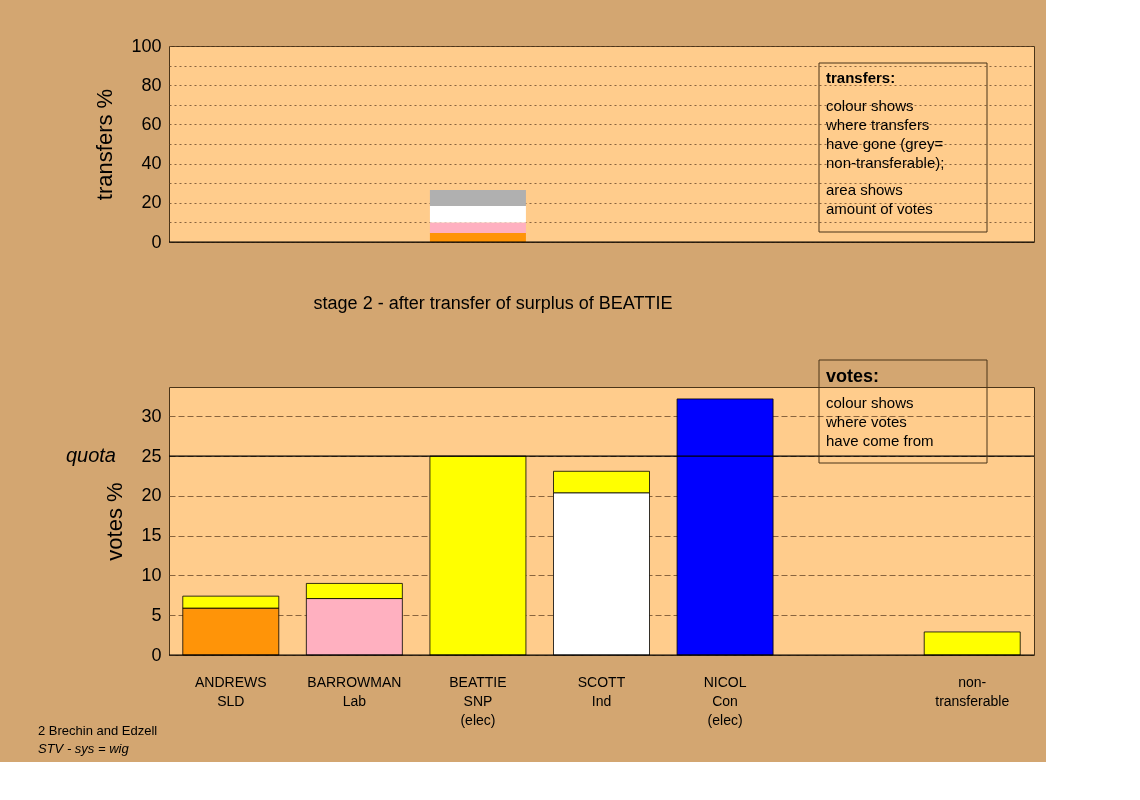 The height and width of the screenshot is (800, 1140). I want to click on text: STV - sys = wig, so click(84, 748).